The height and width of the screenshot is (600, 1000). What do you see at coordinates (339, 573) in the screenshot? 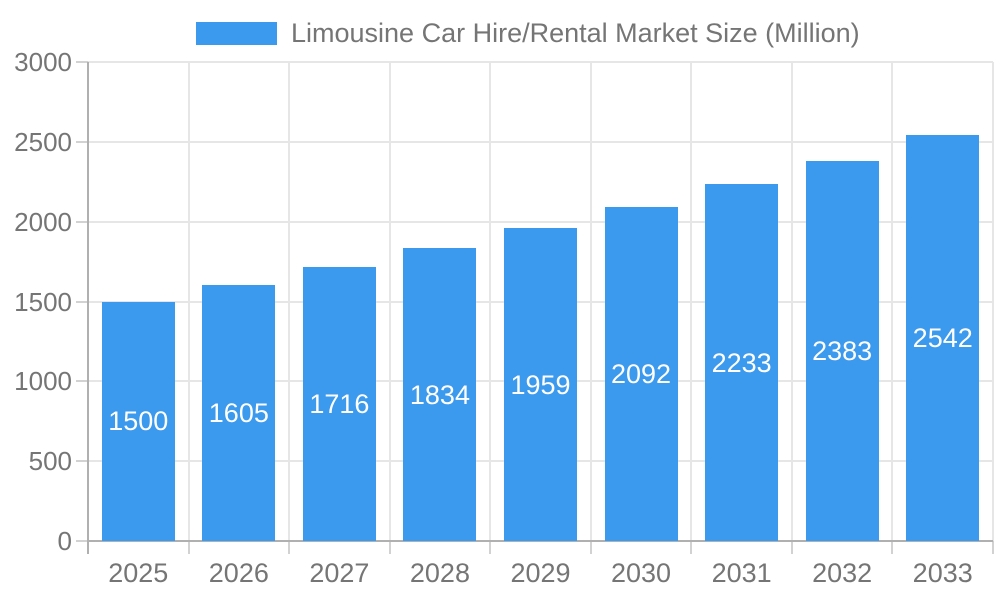
I see `x-tick-label: 2027` at bounding box center [339, 573].